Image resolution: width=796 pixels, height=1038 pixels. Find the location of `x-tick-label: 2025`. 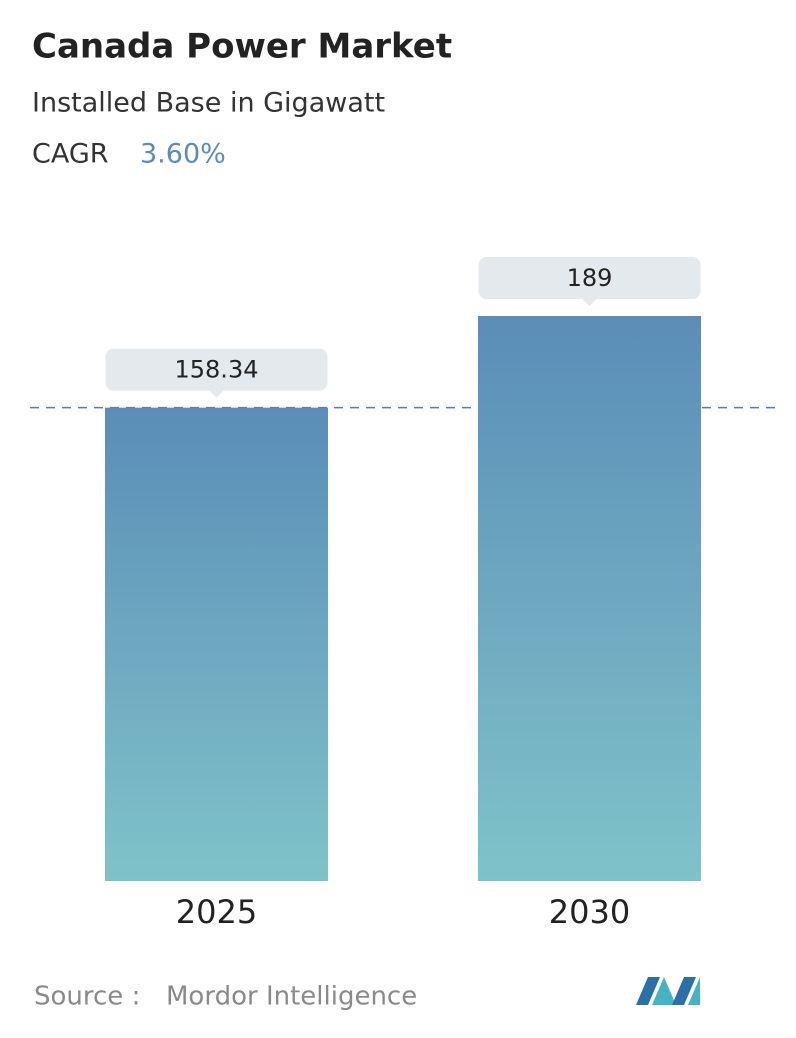

x-tick-label: 2025 is located at coordinates (216, 912).